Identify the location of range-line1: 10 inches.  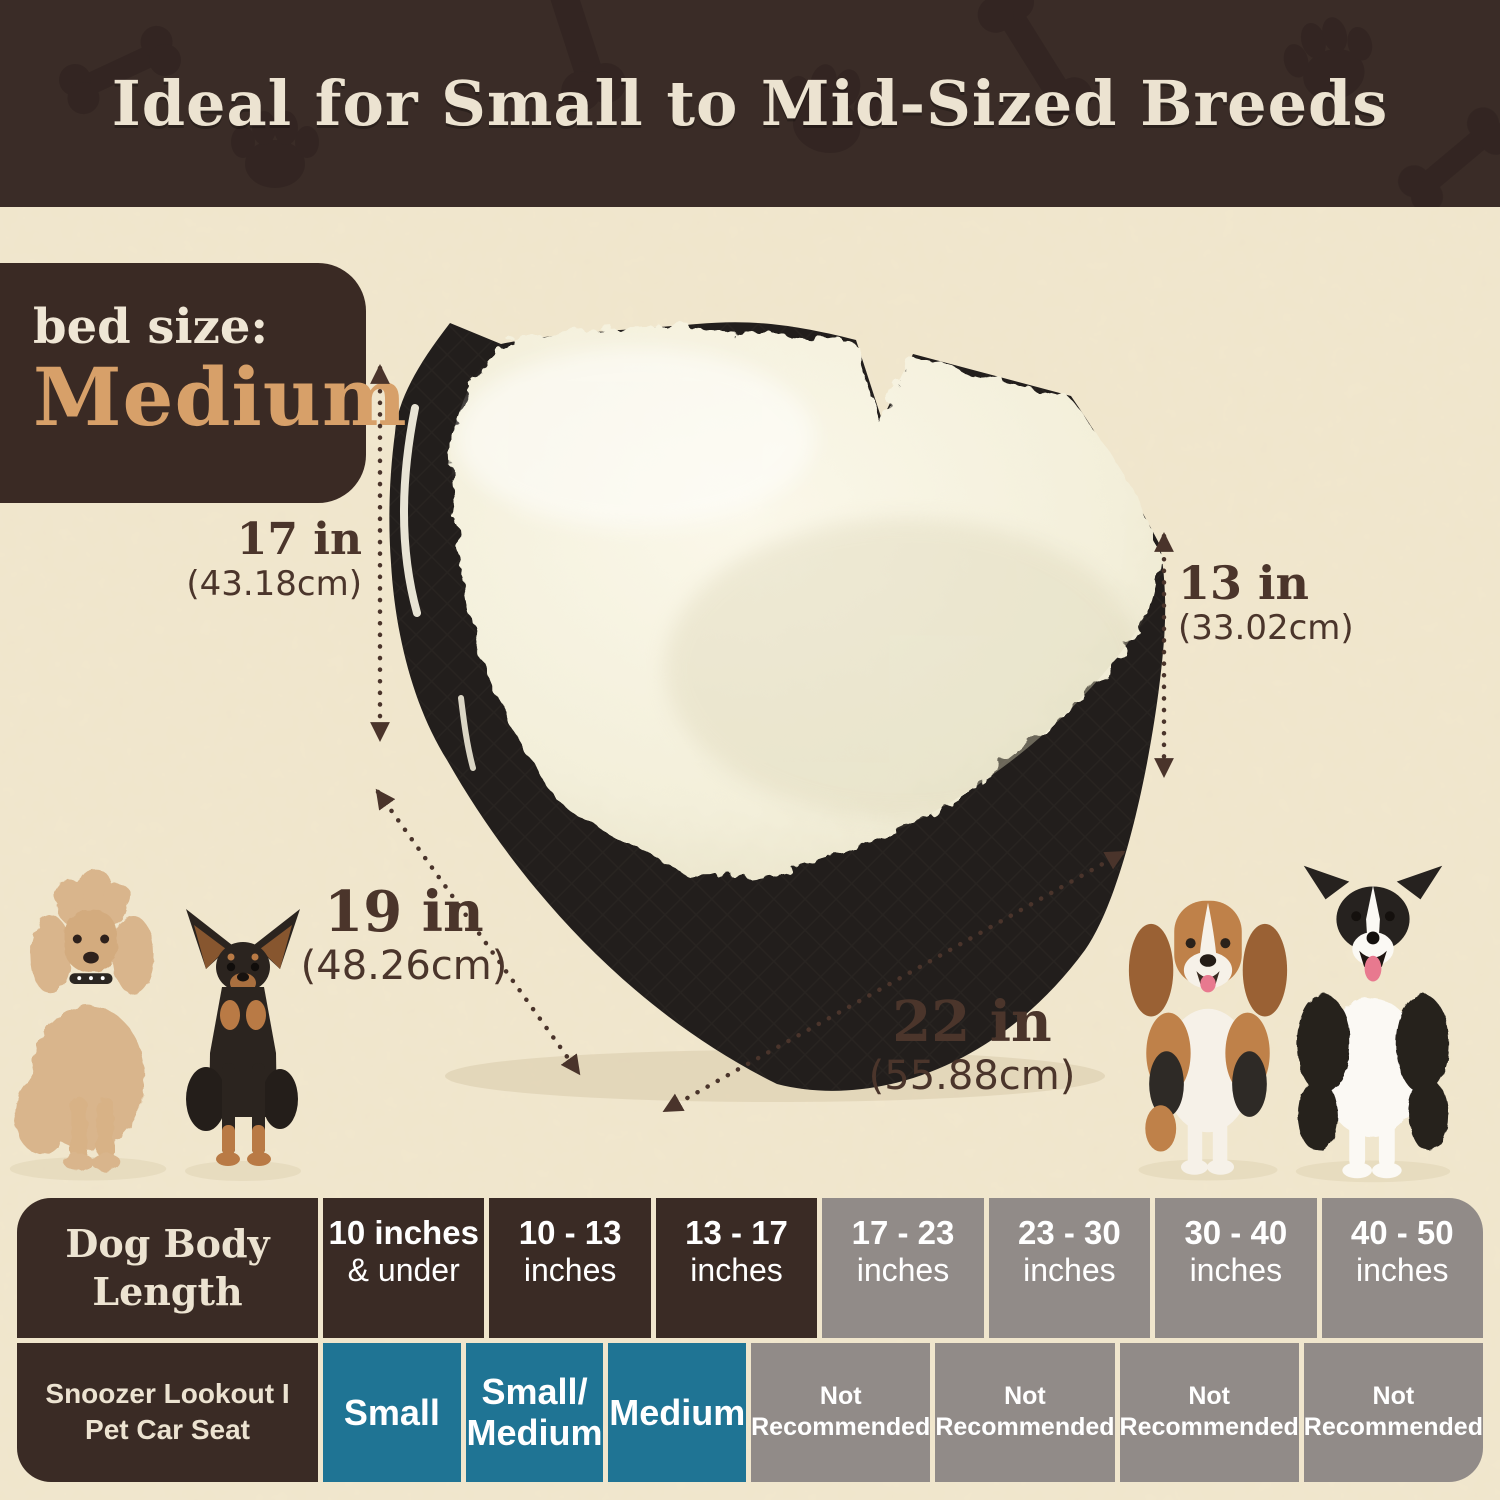
(403, 1232).